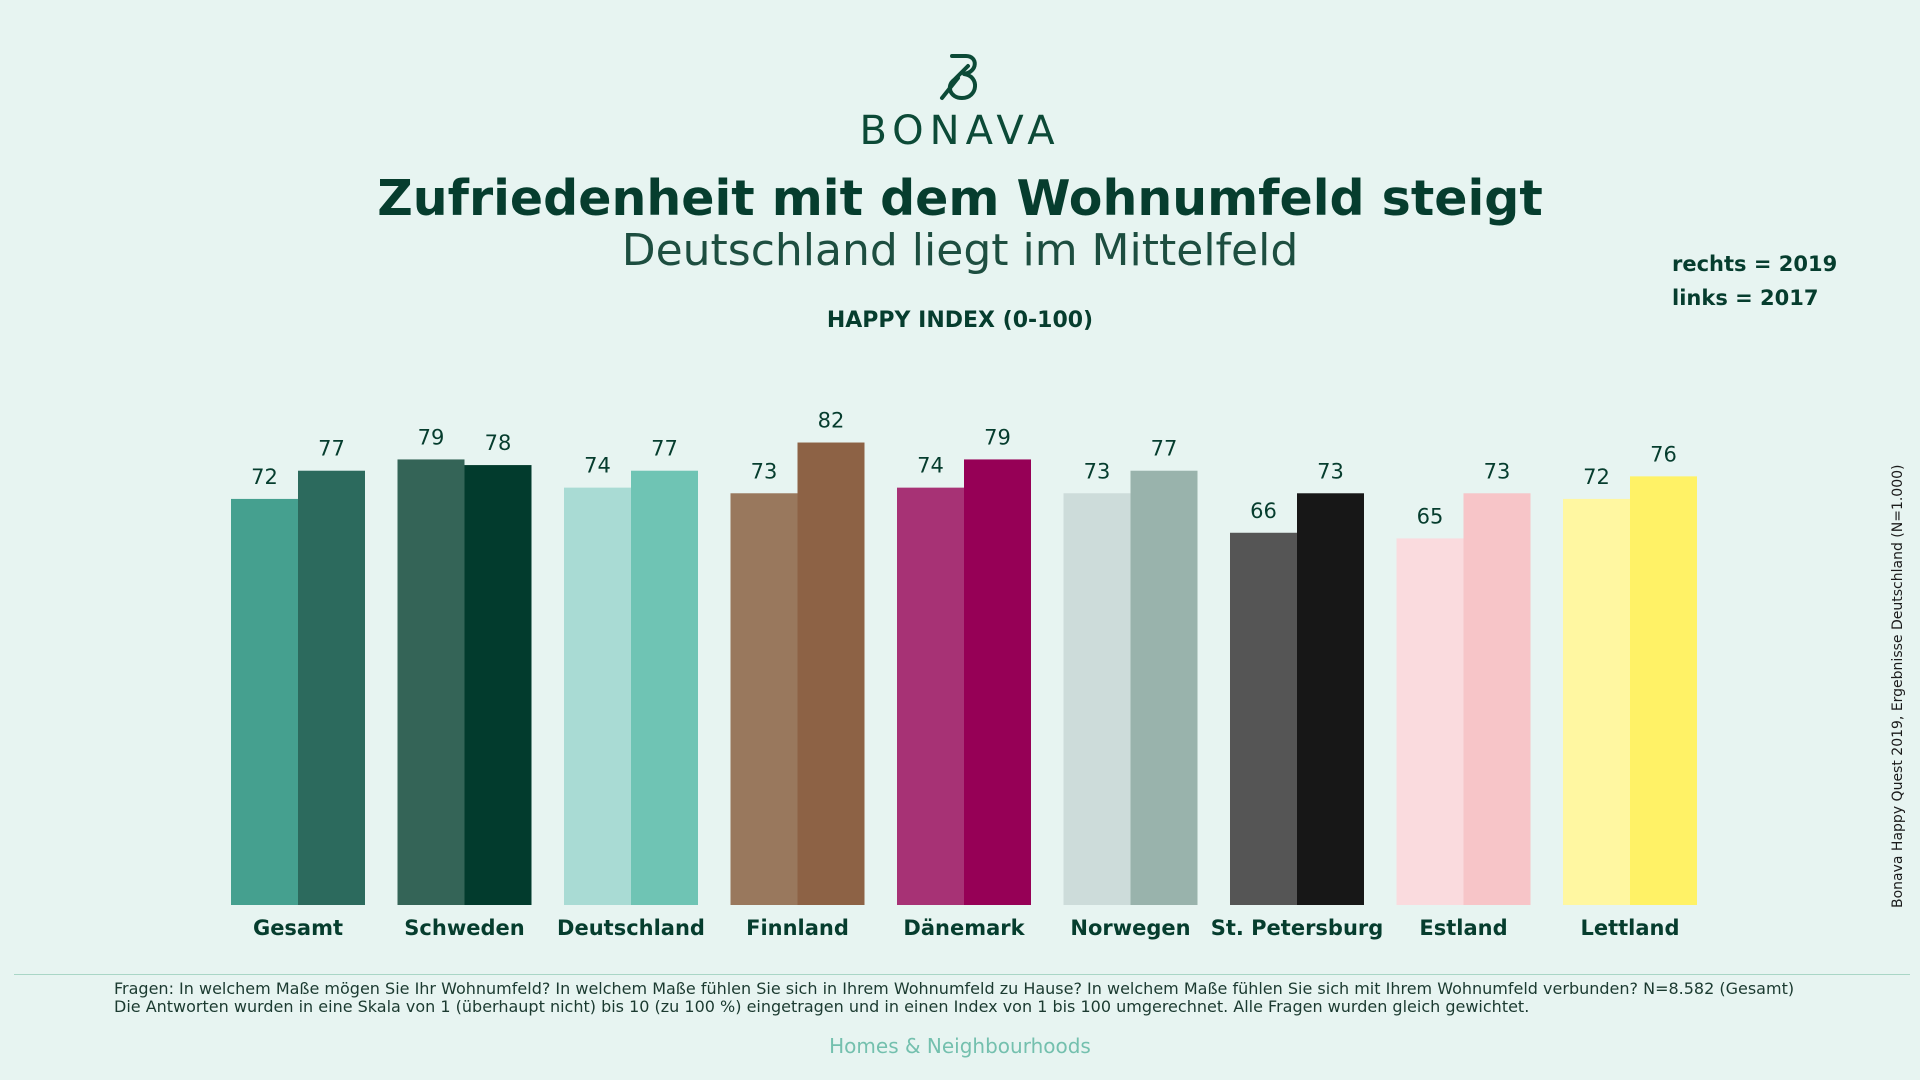 The image size is (1920, 1080). I want to click on legend-note: rechts = 2019 links = 2017, so click(1754, 281).